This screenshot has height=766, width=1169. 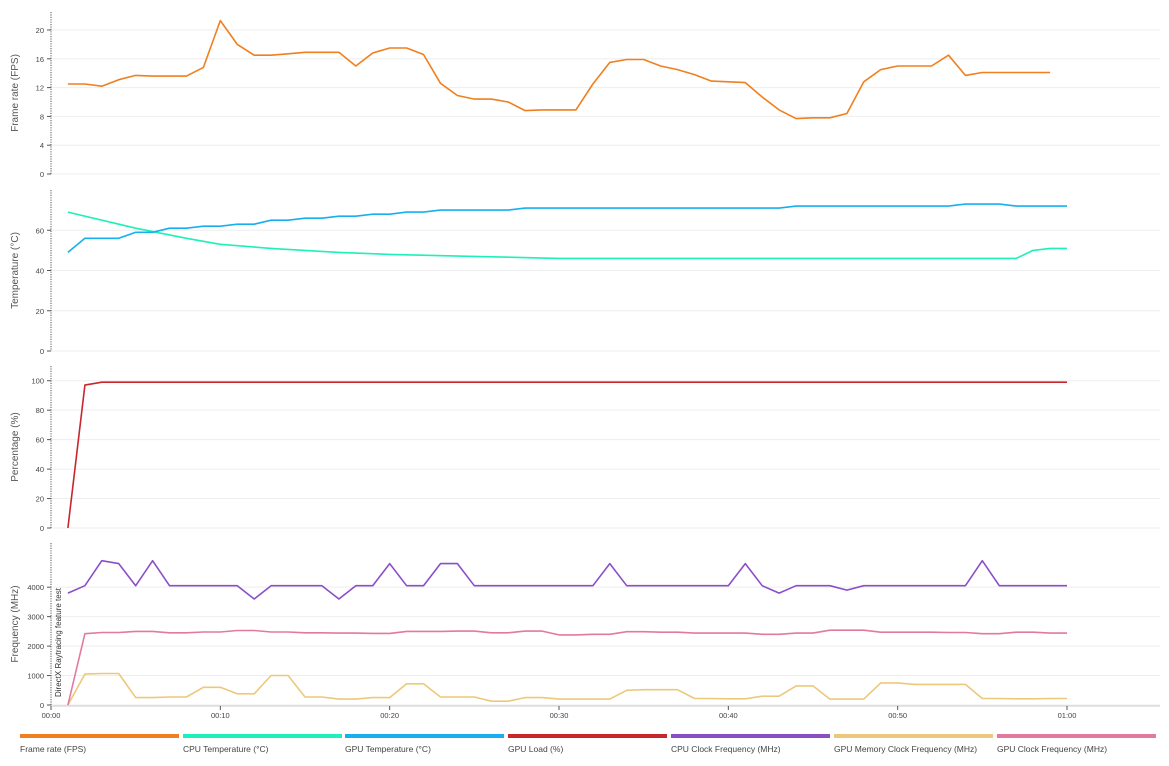 What do you see at coordinates (536, 749) in the screenshot?
I see `legend-label-gpu_load: GPU Load (%)` at bounding box center [536, 749].